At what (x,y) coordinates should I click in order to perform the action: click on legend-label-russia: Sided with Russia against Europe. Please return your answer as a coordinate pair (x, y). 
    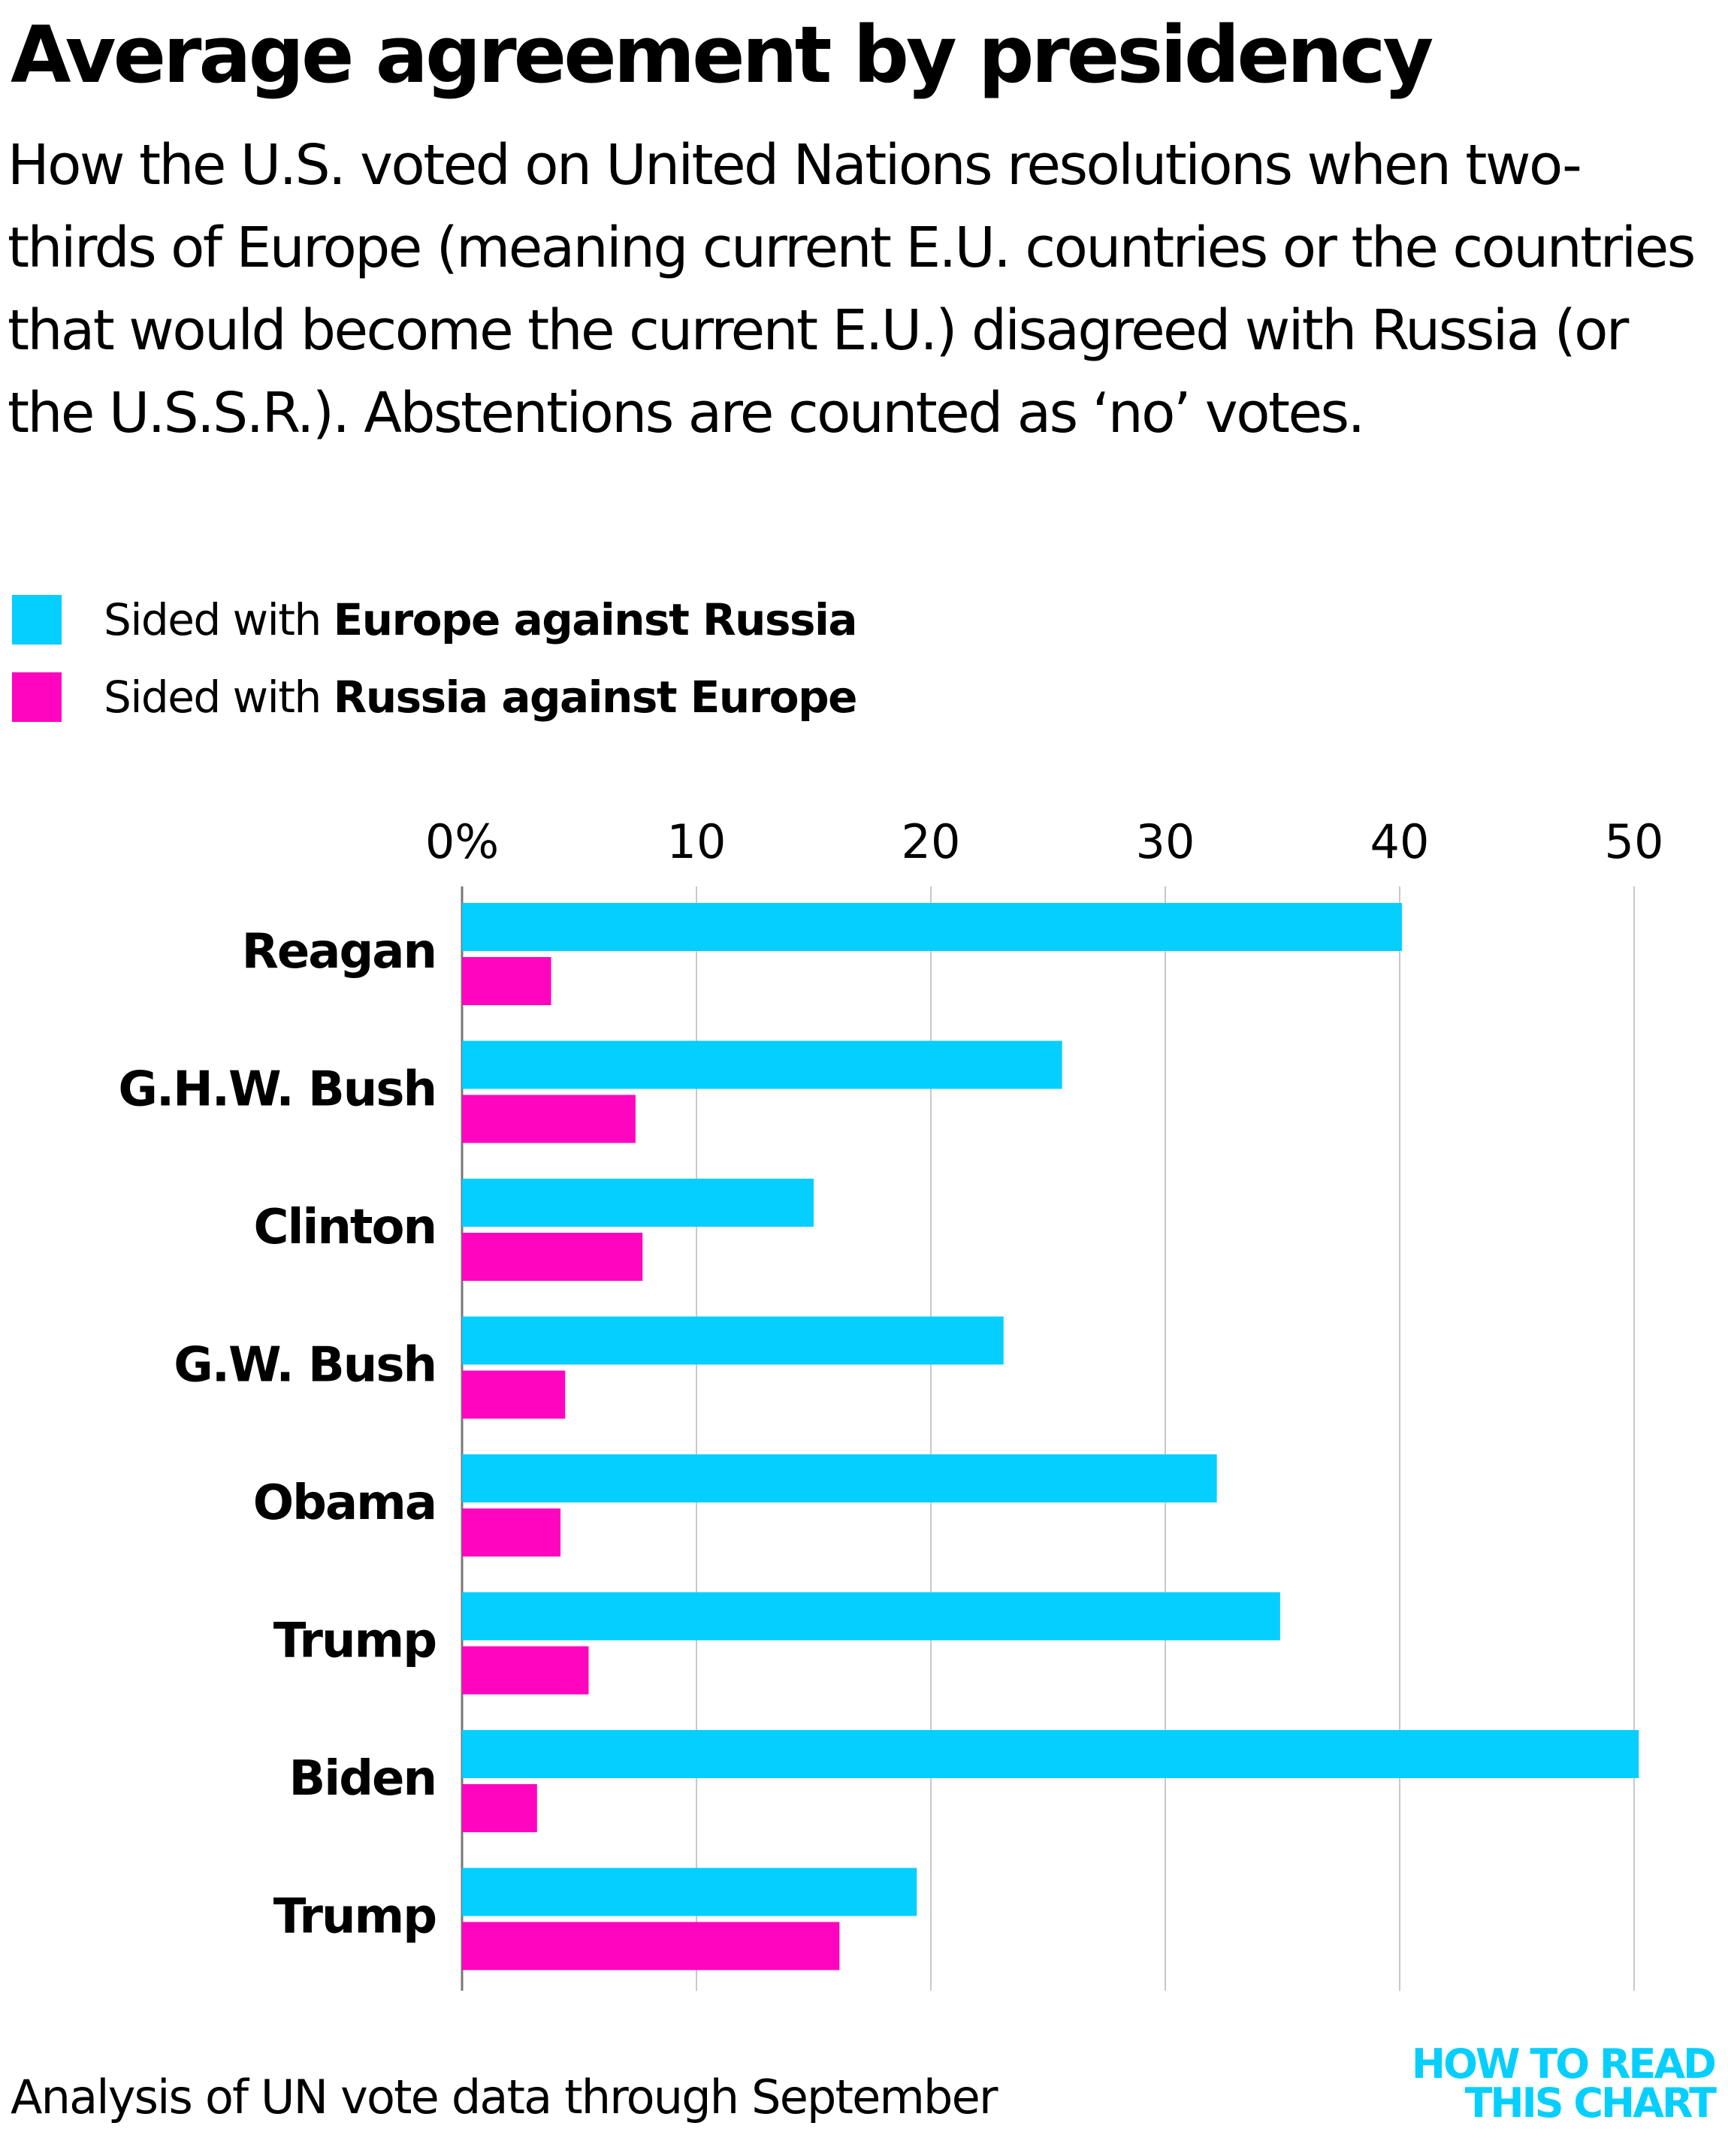
    Looking at the image, I should click on (481, 698).